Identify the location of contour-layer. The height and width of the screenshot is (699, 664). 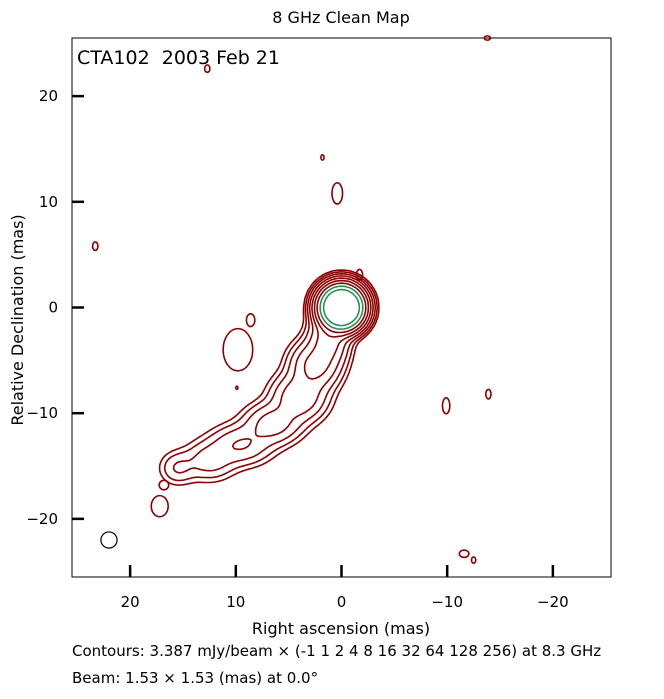
(269, 377).